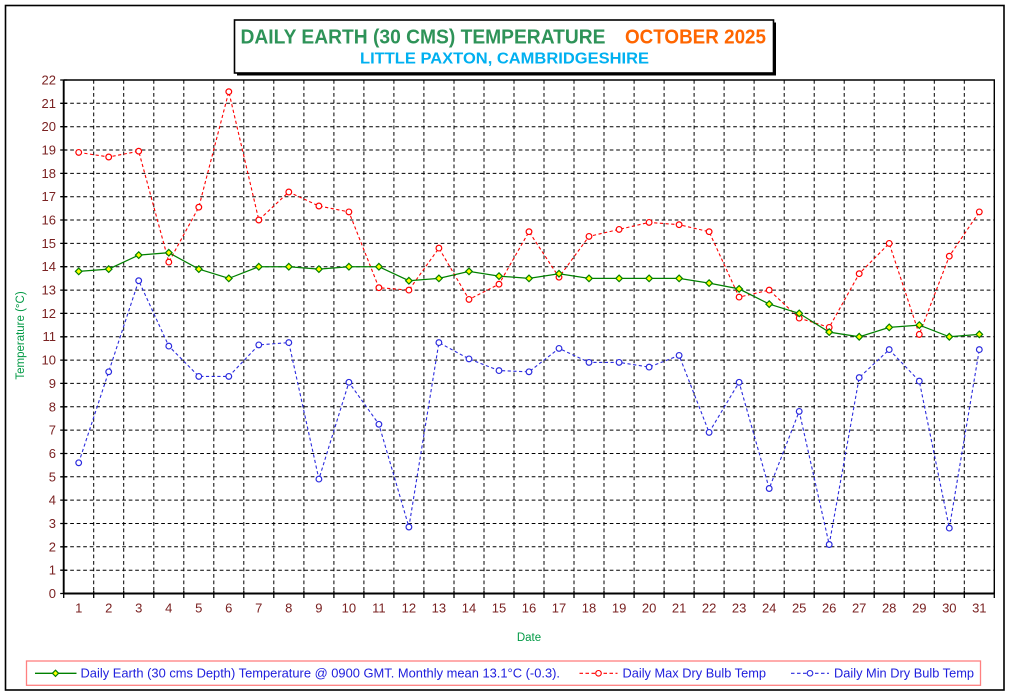 The image size is (1010, 695). What do you see at coordinates (21, 335) in the screenshot?
I see `svg-text: Temperature (°C)` at bounding box center [21, 335].